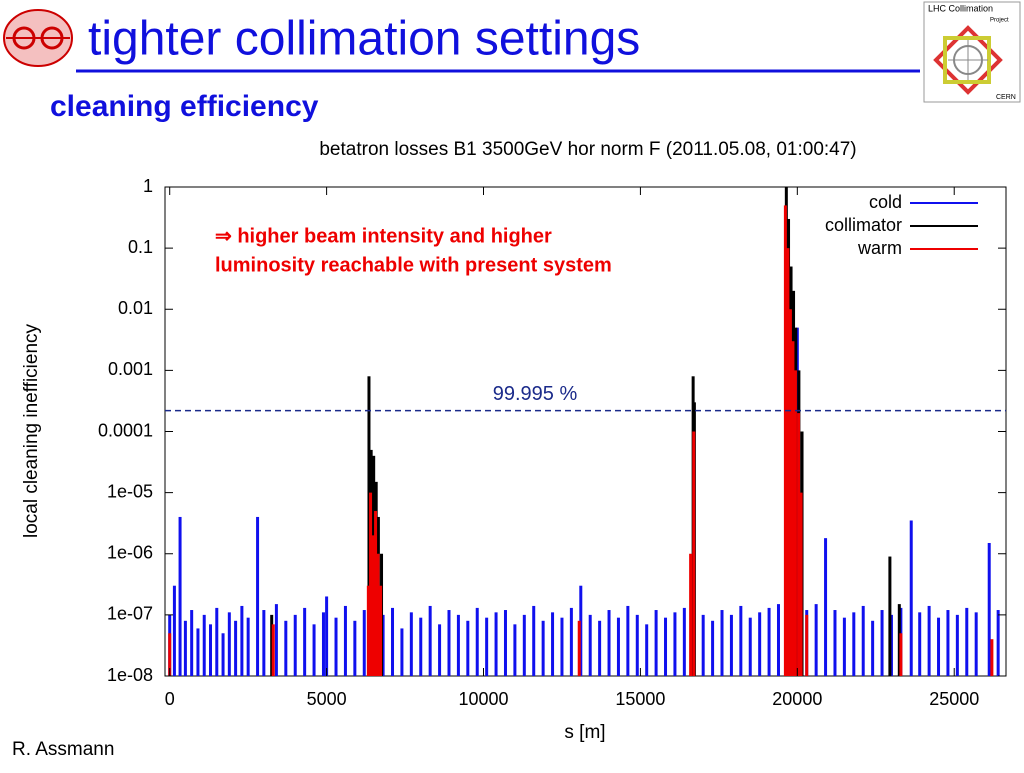 The width and height of the screenshot is (1024, 773). Describe the element at coordinates (130, 553) in the screenshot. I see `y-tick-label: 1e-06` at that location.